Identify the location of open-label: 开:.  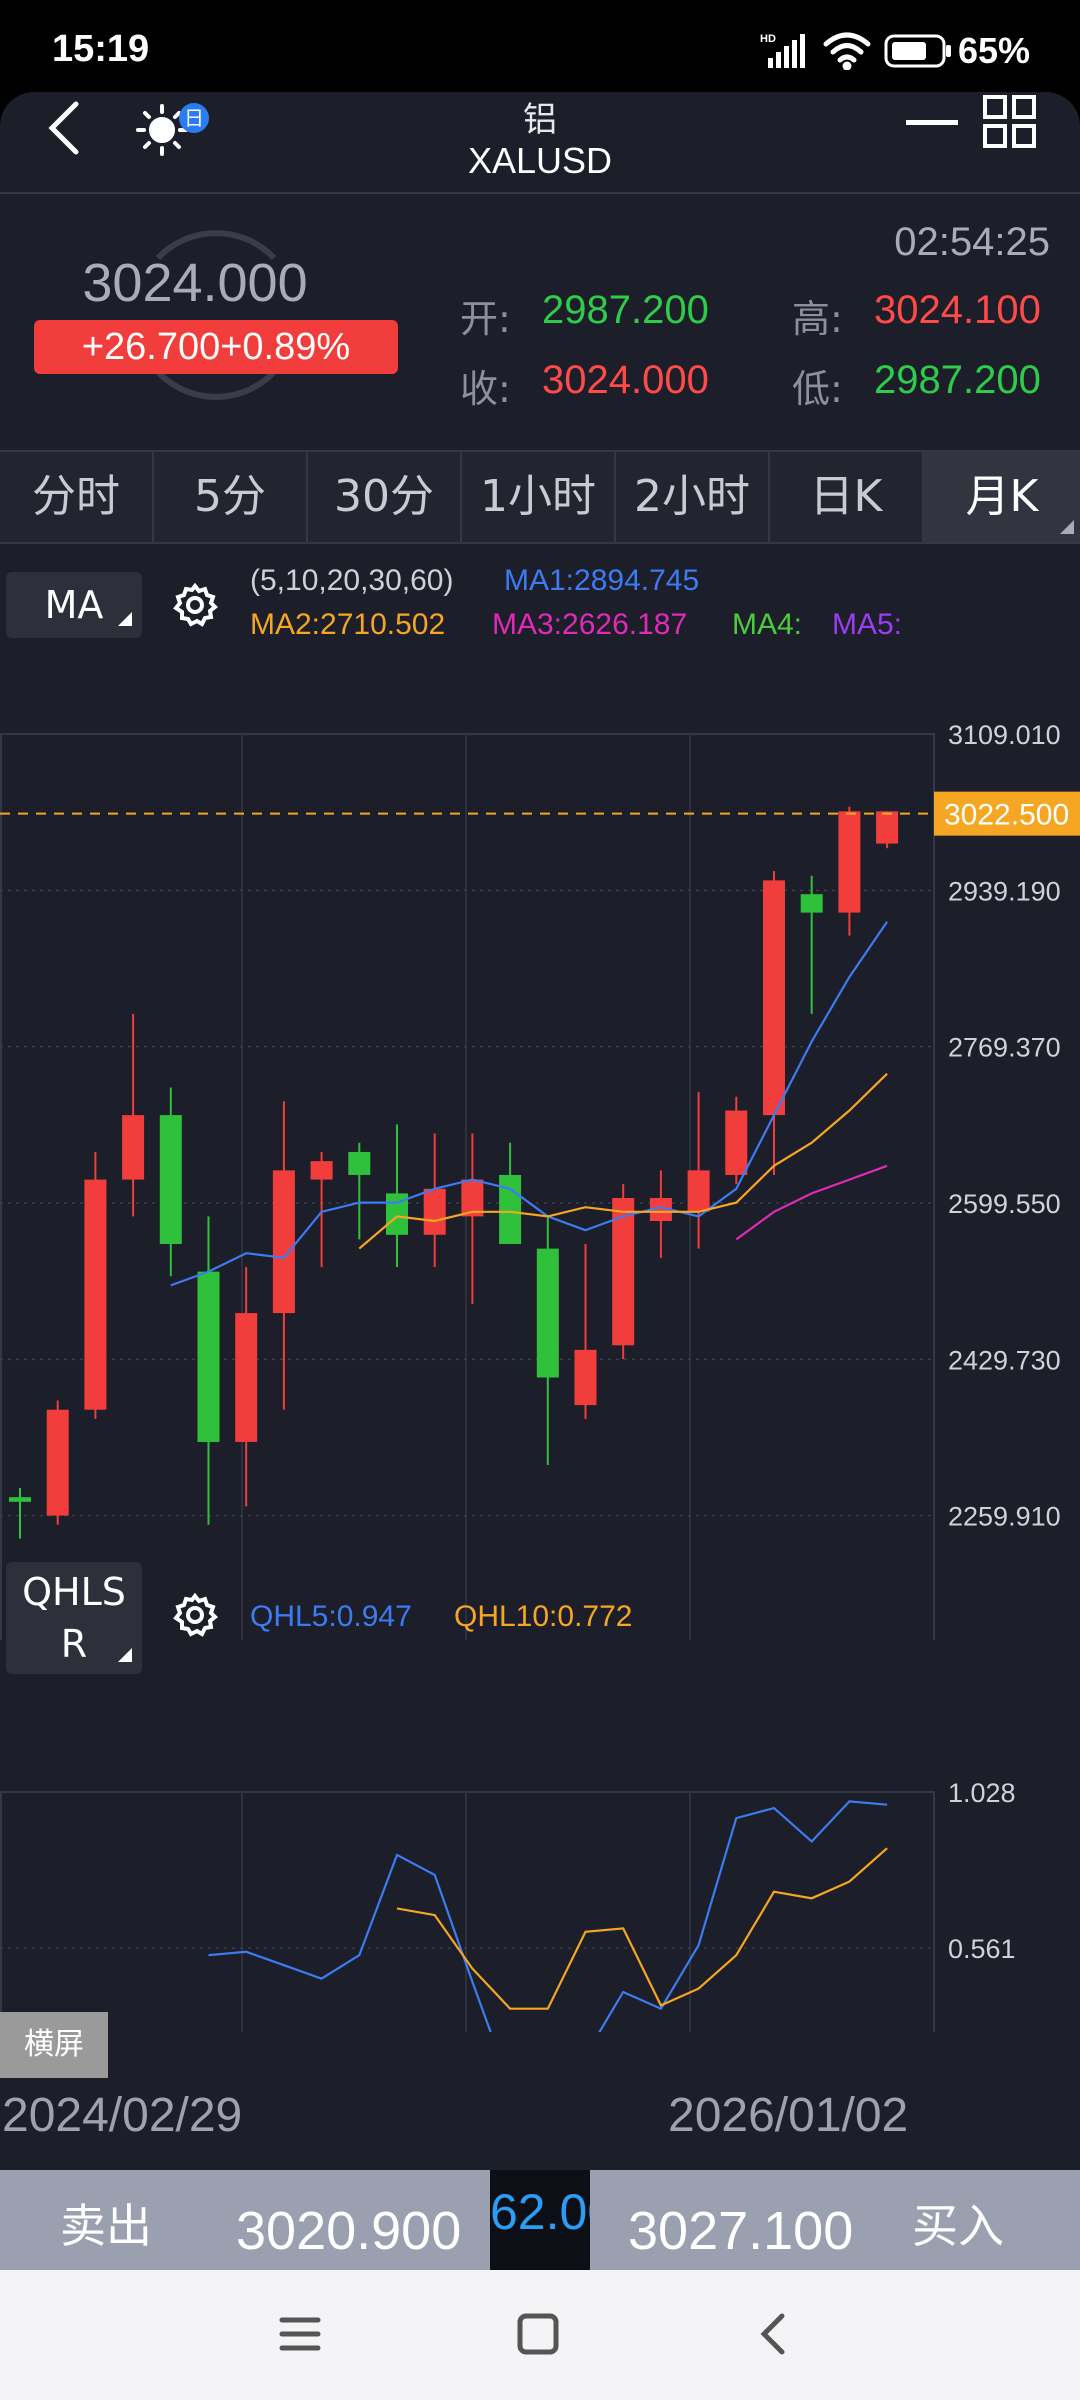
(485, 319).